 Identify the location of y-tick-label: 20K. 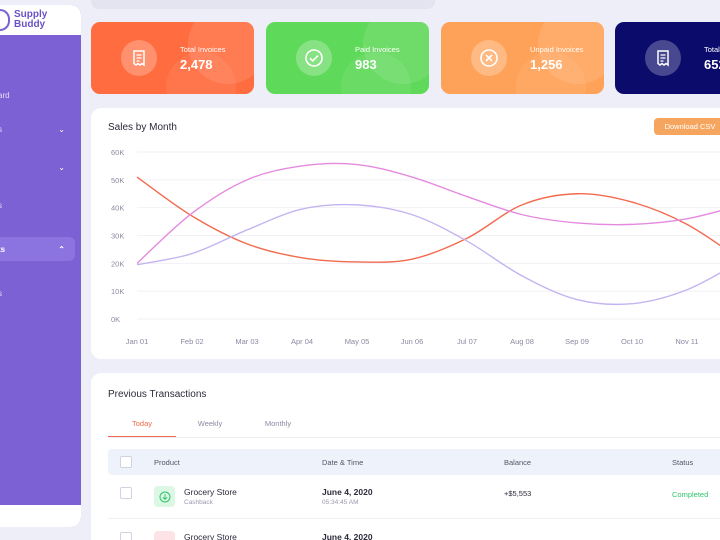
(117, 263).